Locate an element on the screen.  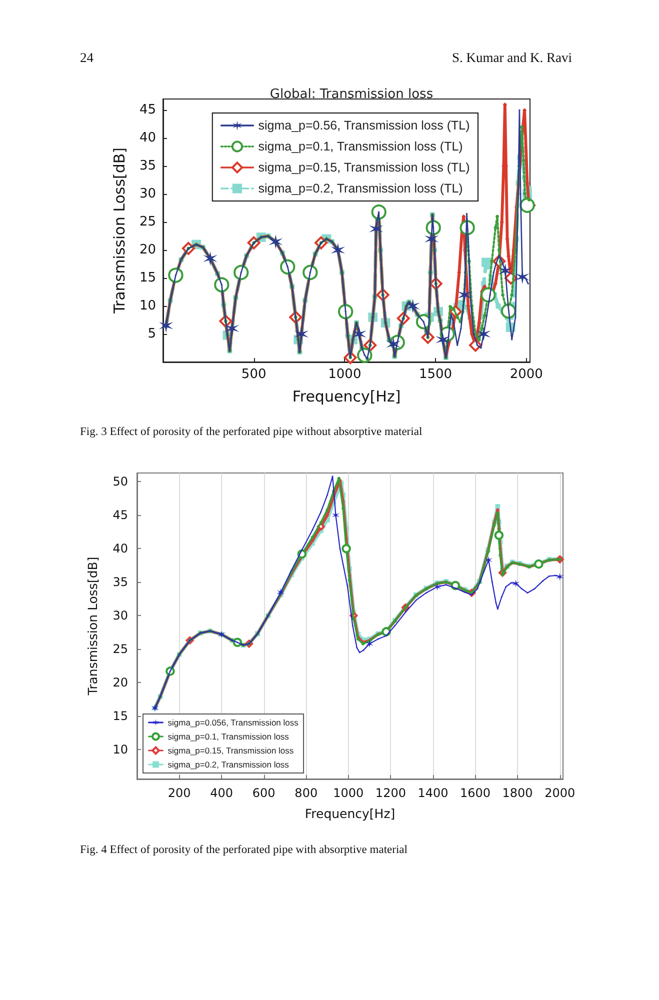
x-tick-label: 1200 is located at coordinates (390, 793).